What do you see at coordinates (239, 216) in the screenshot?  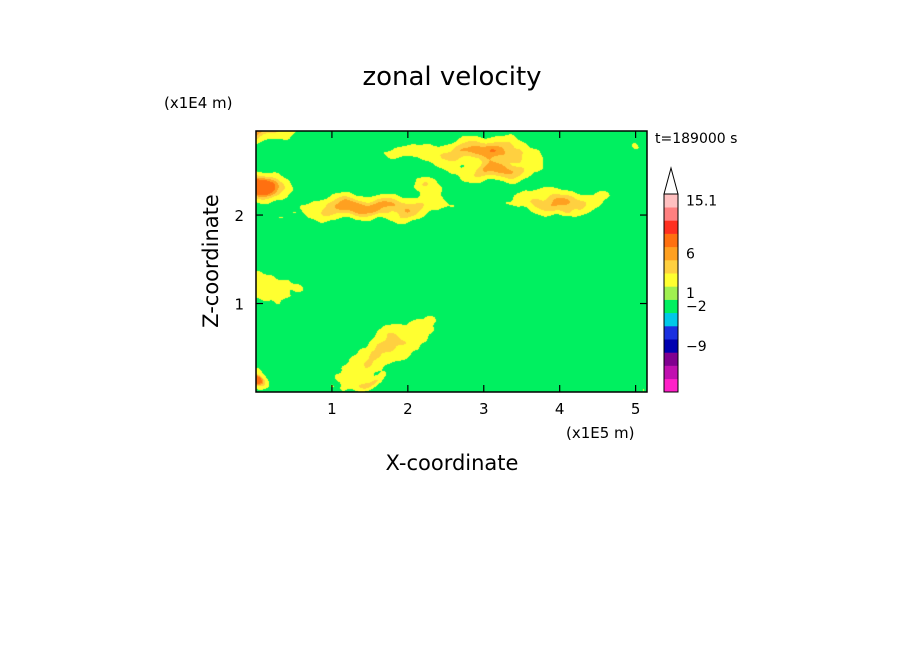 I see `y-tick-label: 2` at bounding box center [239, 216].